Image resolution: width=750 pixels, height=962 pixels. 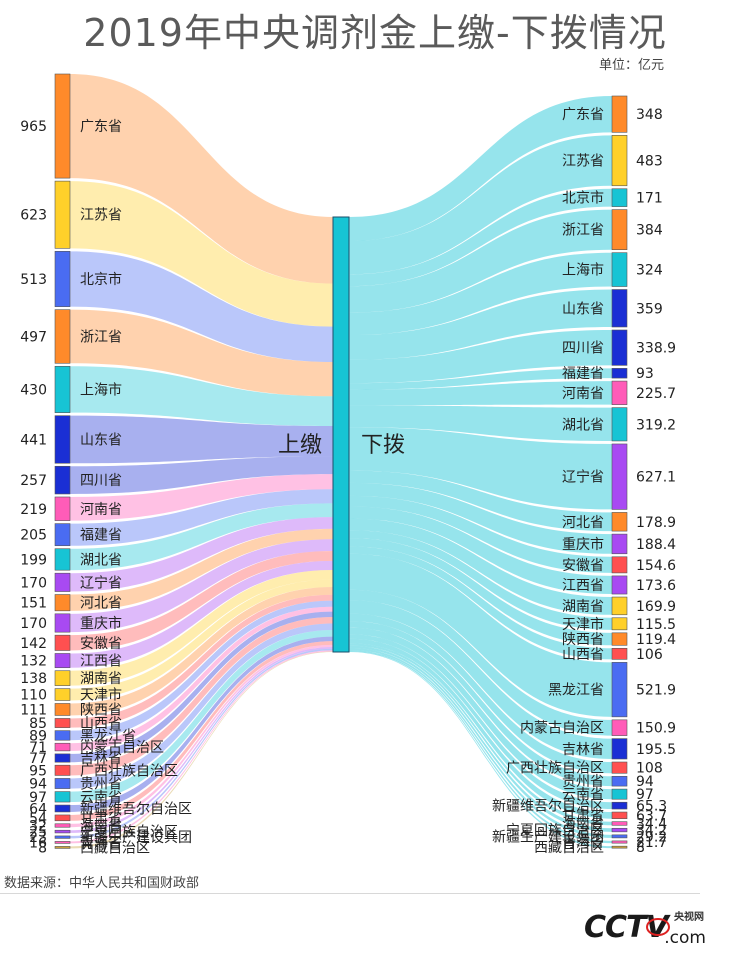 I want to click on target-node-value: 108, so click(x=649, y=769).